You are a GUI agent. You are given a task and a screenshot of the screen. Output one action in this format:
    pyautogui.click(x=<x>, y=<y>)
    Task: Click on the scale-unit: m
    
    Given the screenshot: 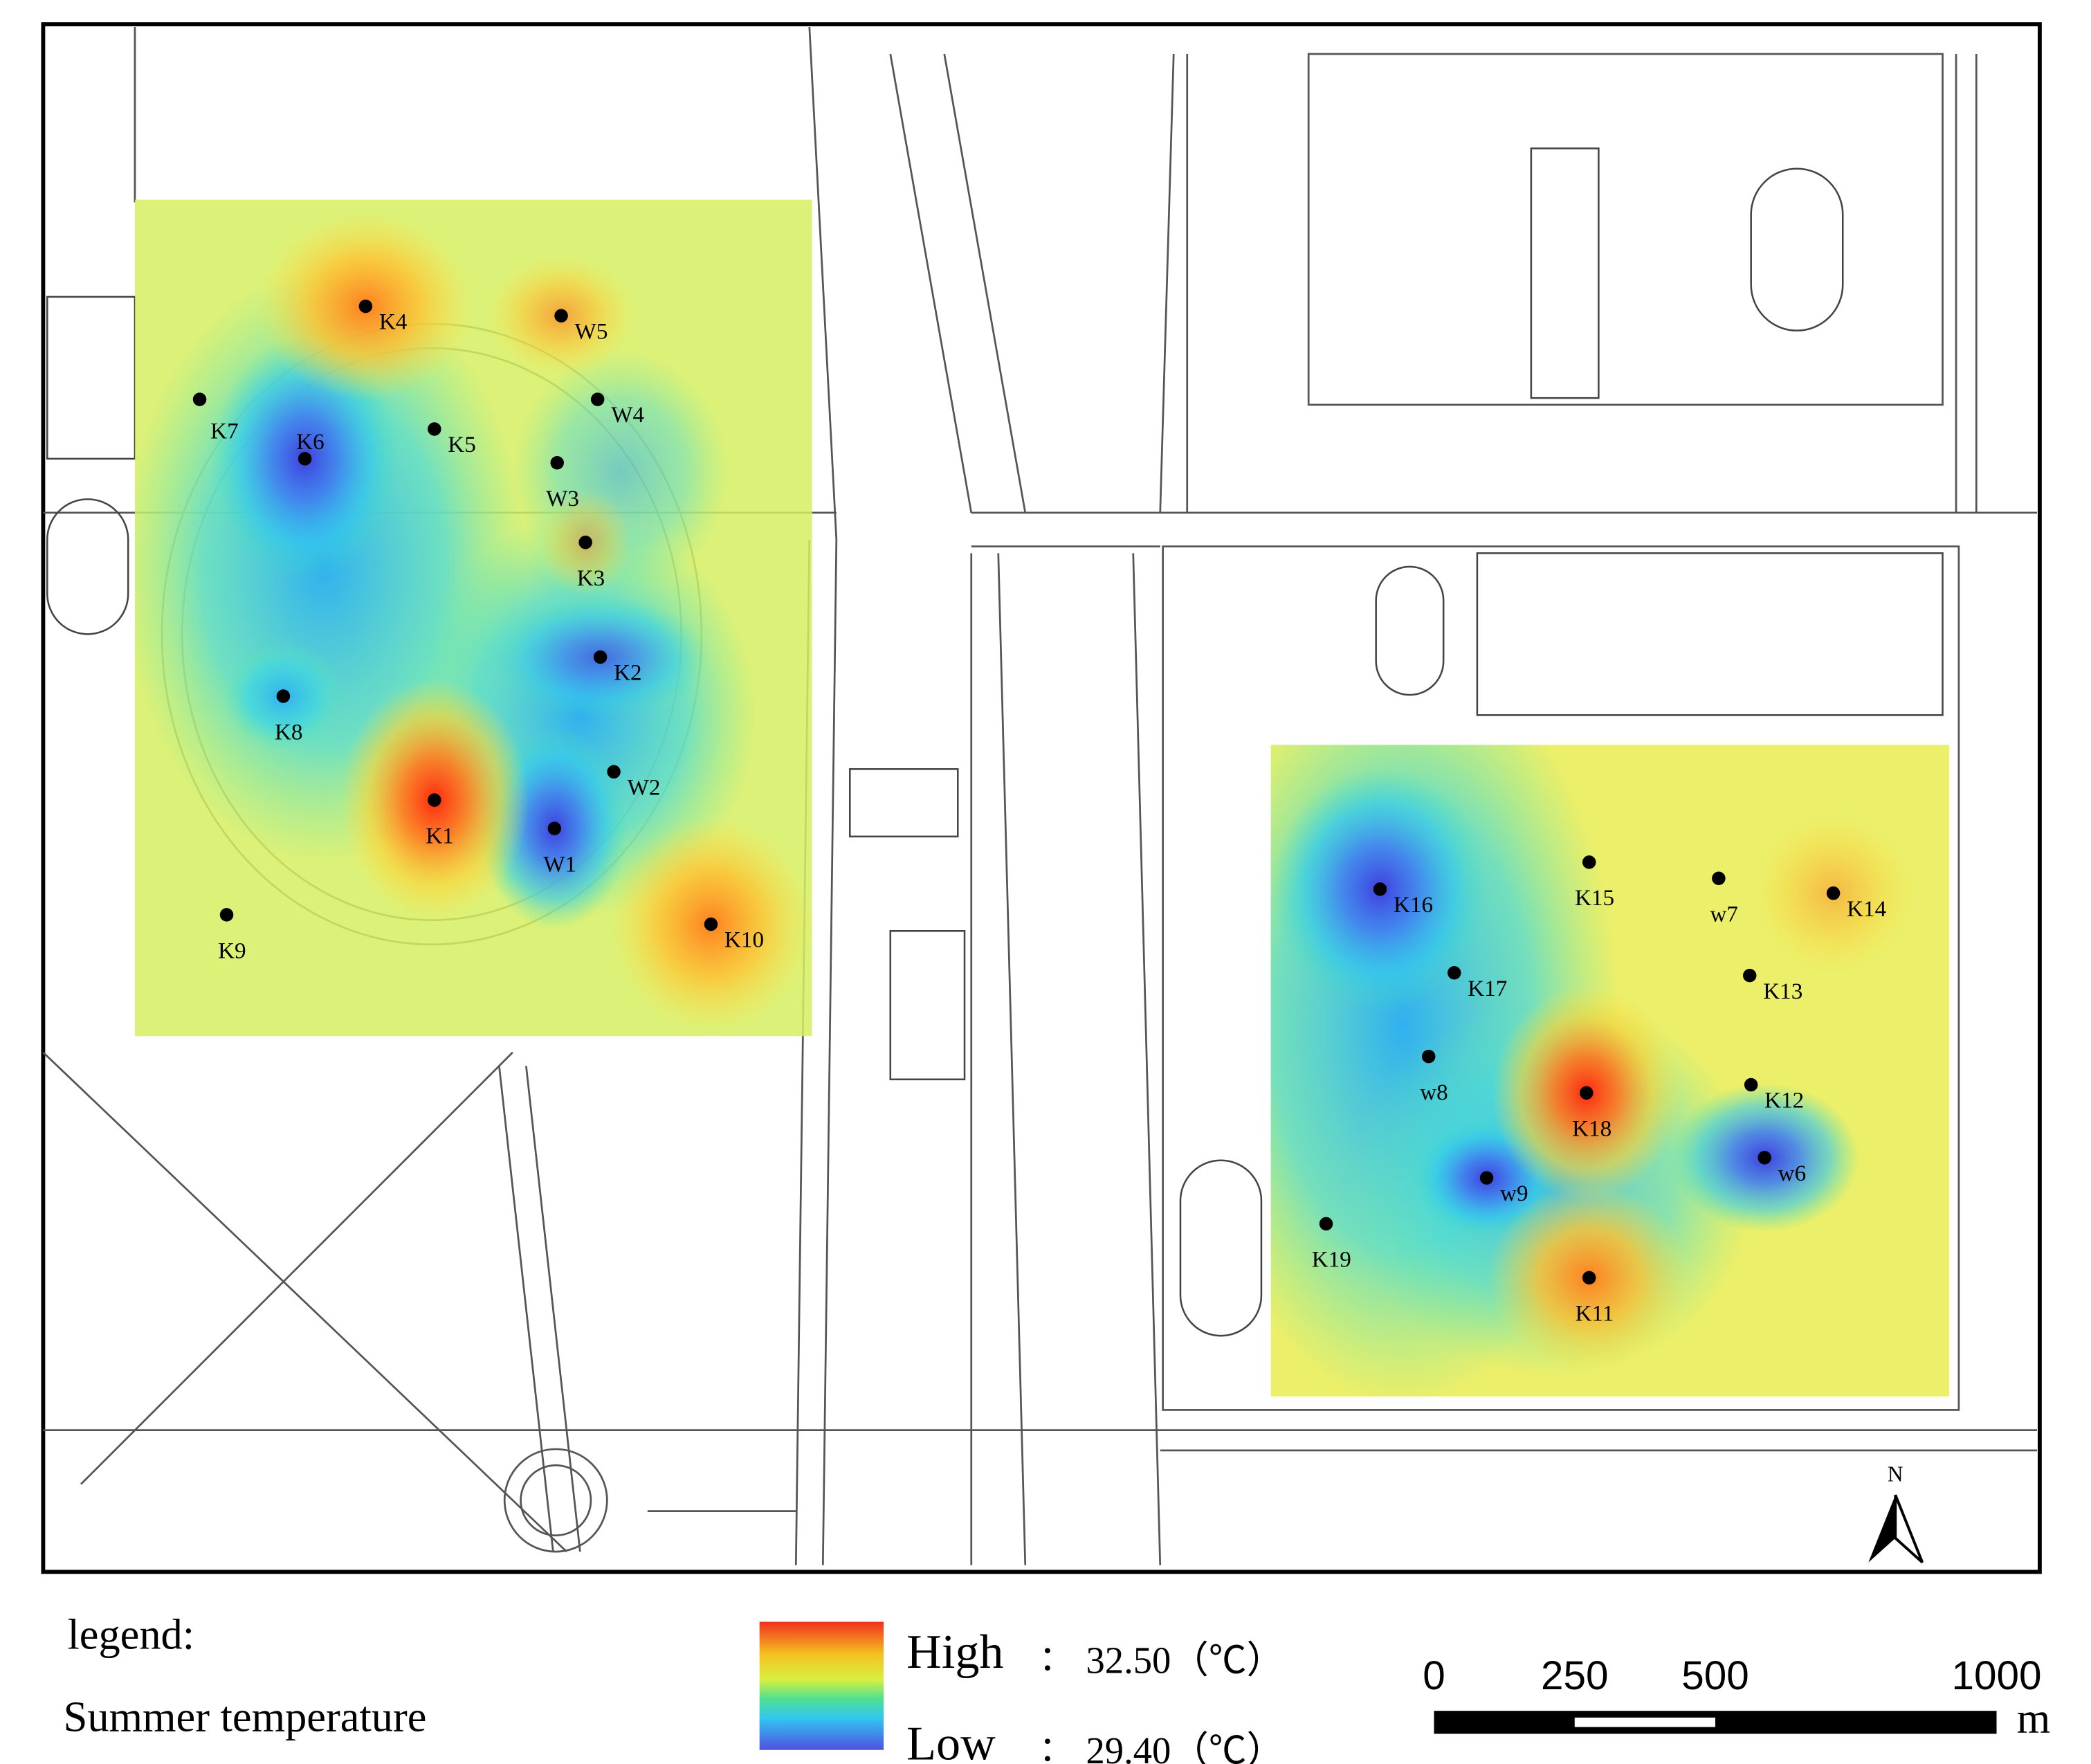 What is the action you would take?
    pyautogui.click(x=2034, y=1718)
    